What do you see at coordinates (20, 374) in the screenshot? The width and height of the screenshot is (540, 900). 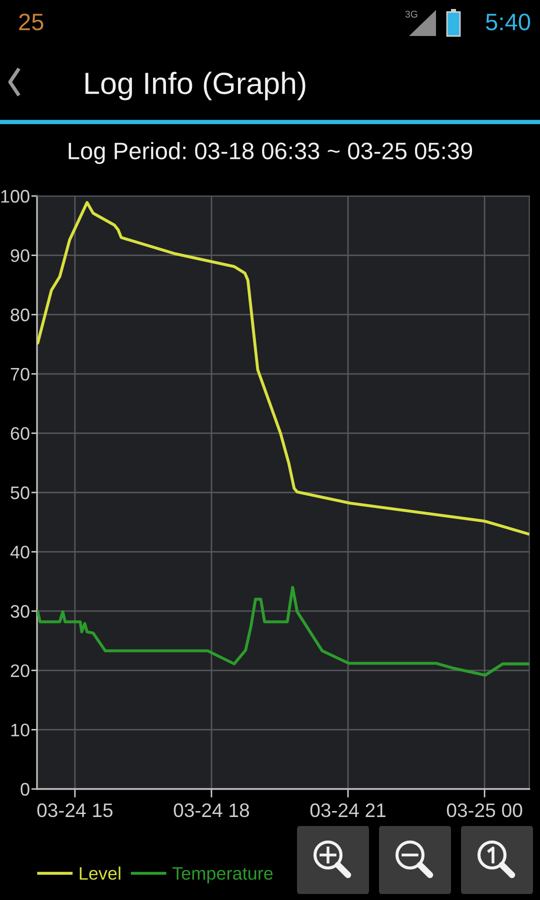 I see `y-tick-label: 70` at bounding box center [20, 374].